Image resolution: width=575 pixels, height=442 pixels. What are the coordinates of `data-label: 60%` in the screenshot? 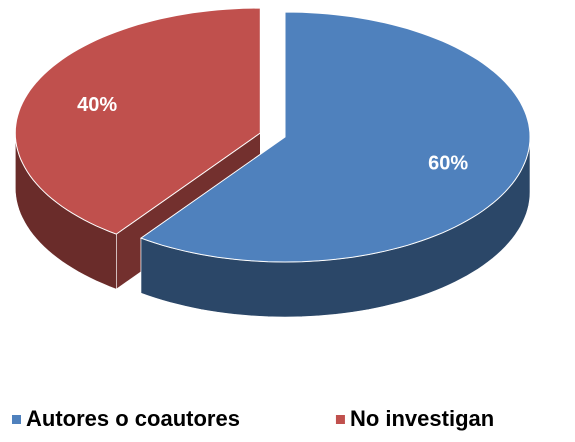 It's located at (448, 163).